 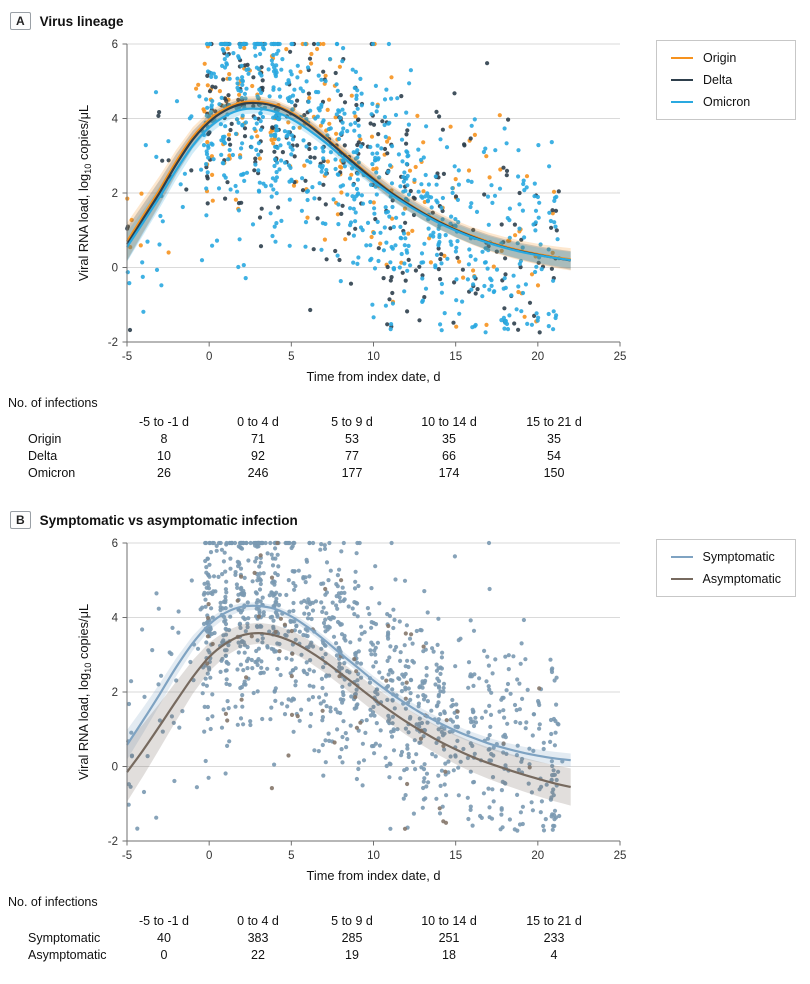 I want to click on scatter-asymptomatic, so click(x=373, y=685).